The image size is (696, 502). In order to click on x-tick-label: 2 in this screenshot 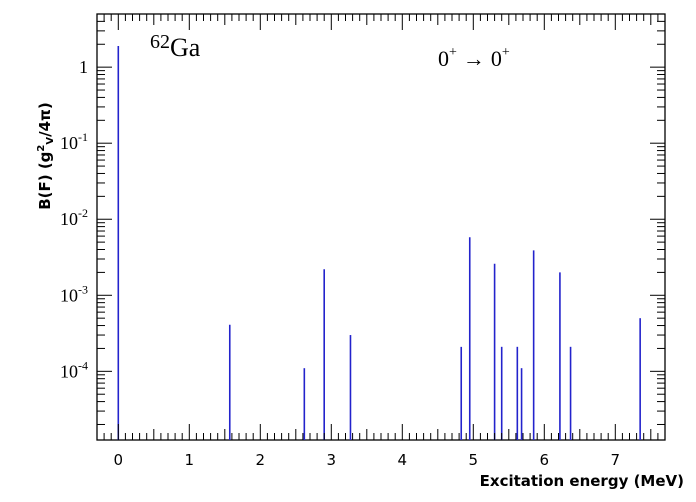, I will do `click(261, 460)`.